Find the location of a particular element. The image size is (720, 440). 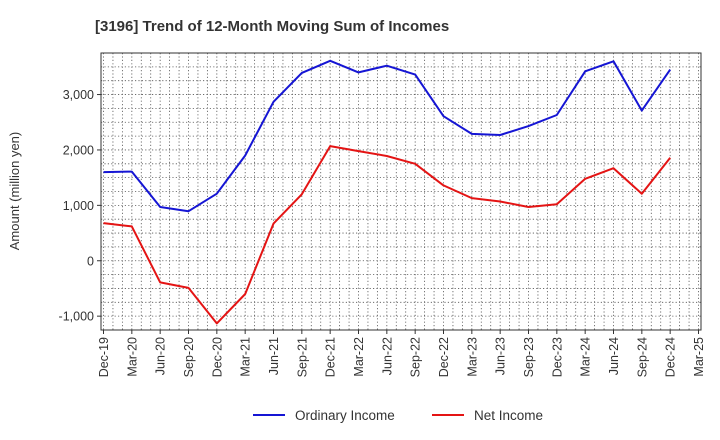

x-tick-label: Jun-21 is located at coordinates (274, 356).